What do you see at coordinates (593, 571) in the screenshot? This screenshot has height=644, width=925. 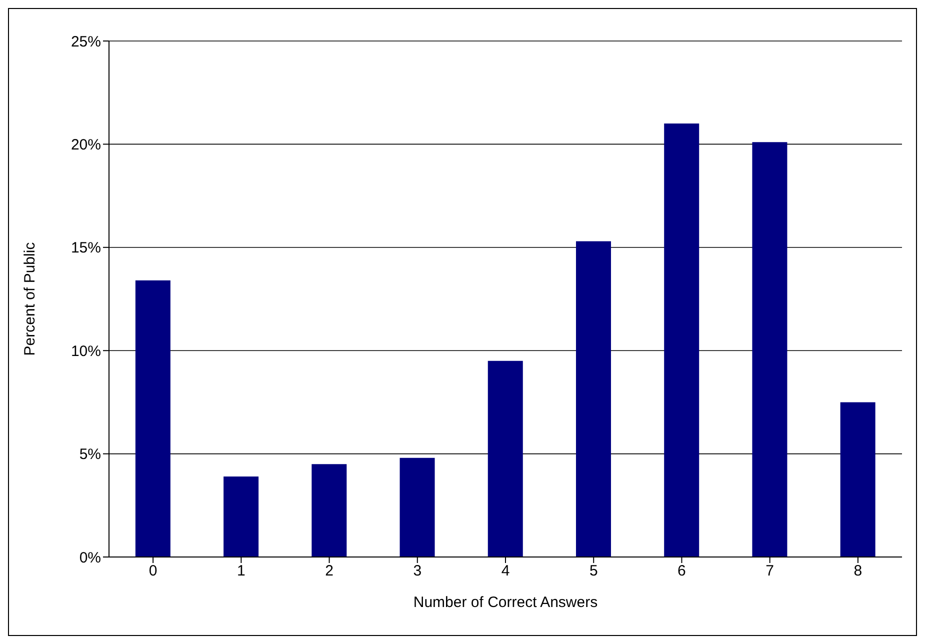 I see `x-tick-label: 5` at bounding box center [593, 571].